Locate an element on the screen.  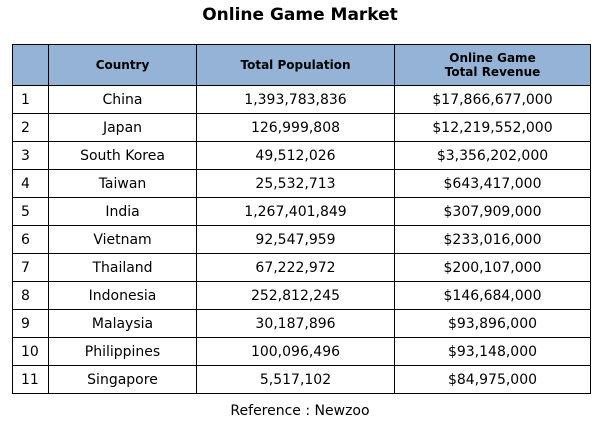
header-country: Country is located at coordinates (122, 65).